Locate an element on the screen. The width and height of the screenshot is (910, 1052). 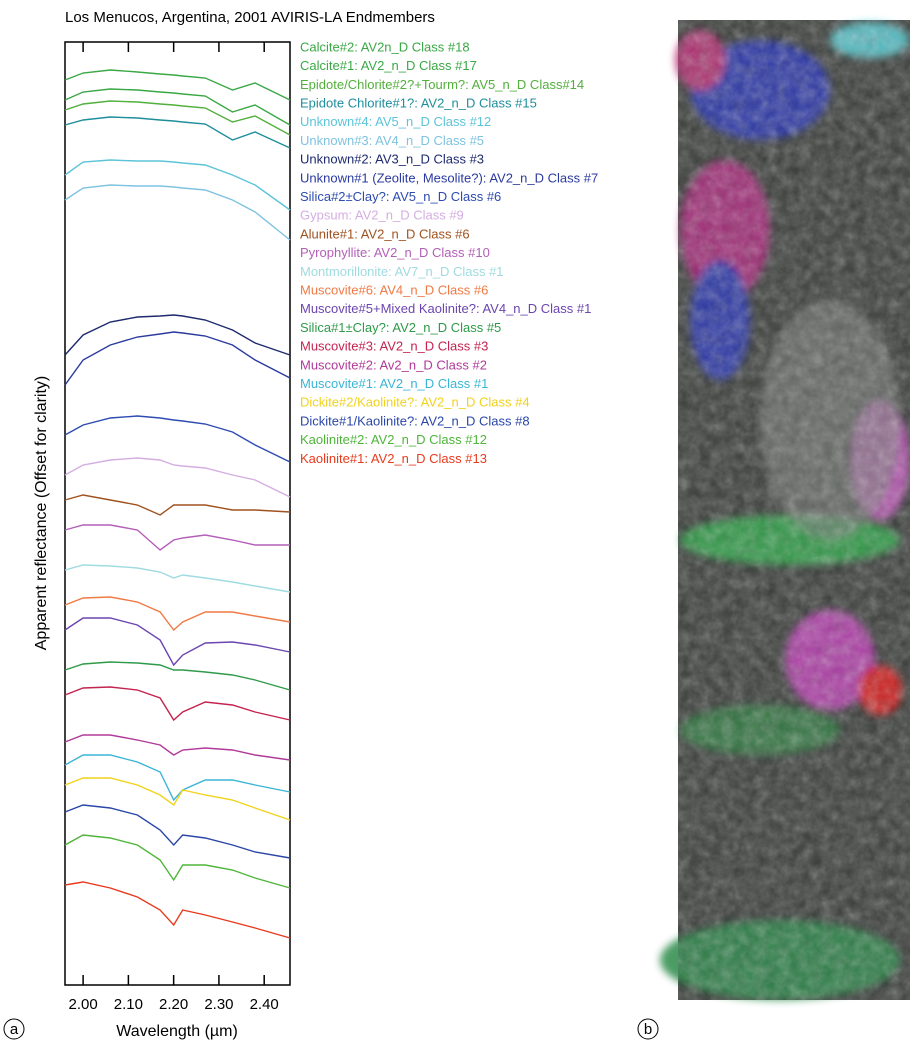
legend-entry: Kaolinite#2: AV2_n_D Class #12 is located at coordinates (393, 439).